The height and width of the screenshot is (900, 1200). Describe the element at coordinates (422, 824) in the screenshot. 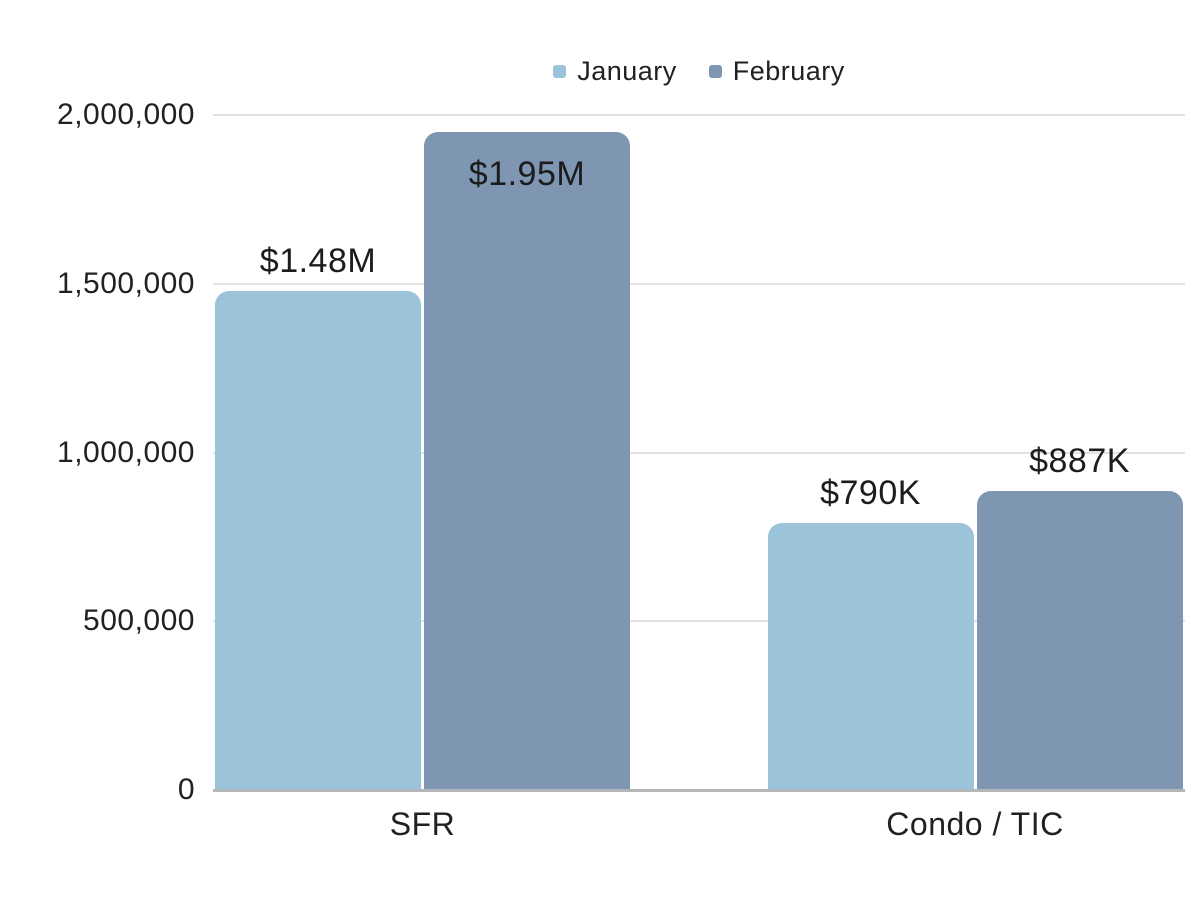

I see `category-label-sfr: SFR` at that location.